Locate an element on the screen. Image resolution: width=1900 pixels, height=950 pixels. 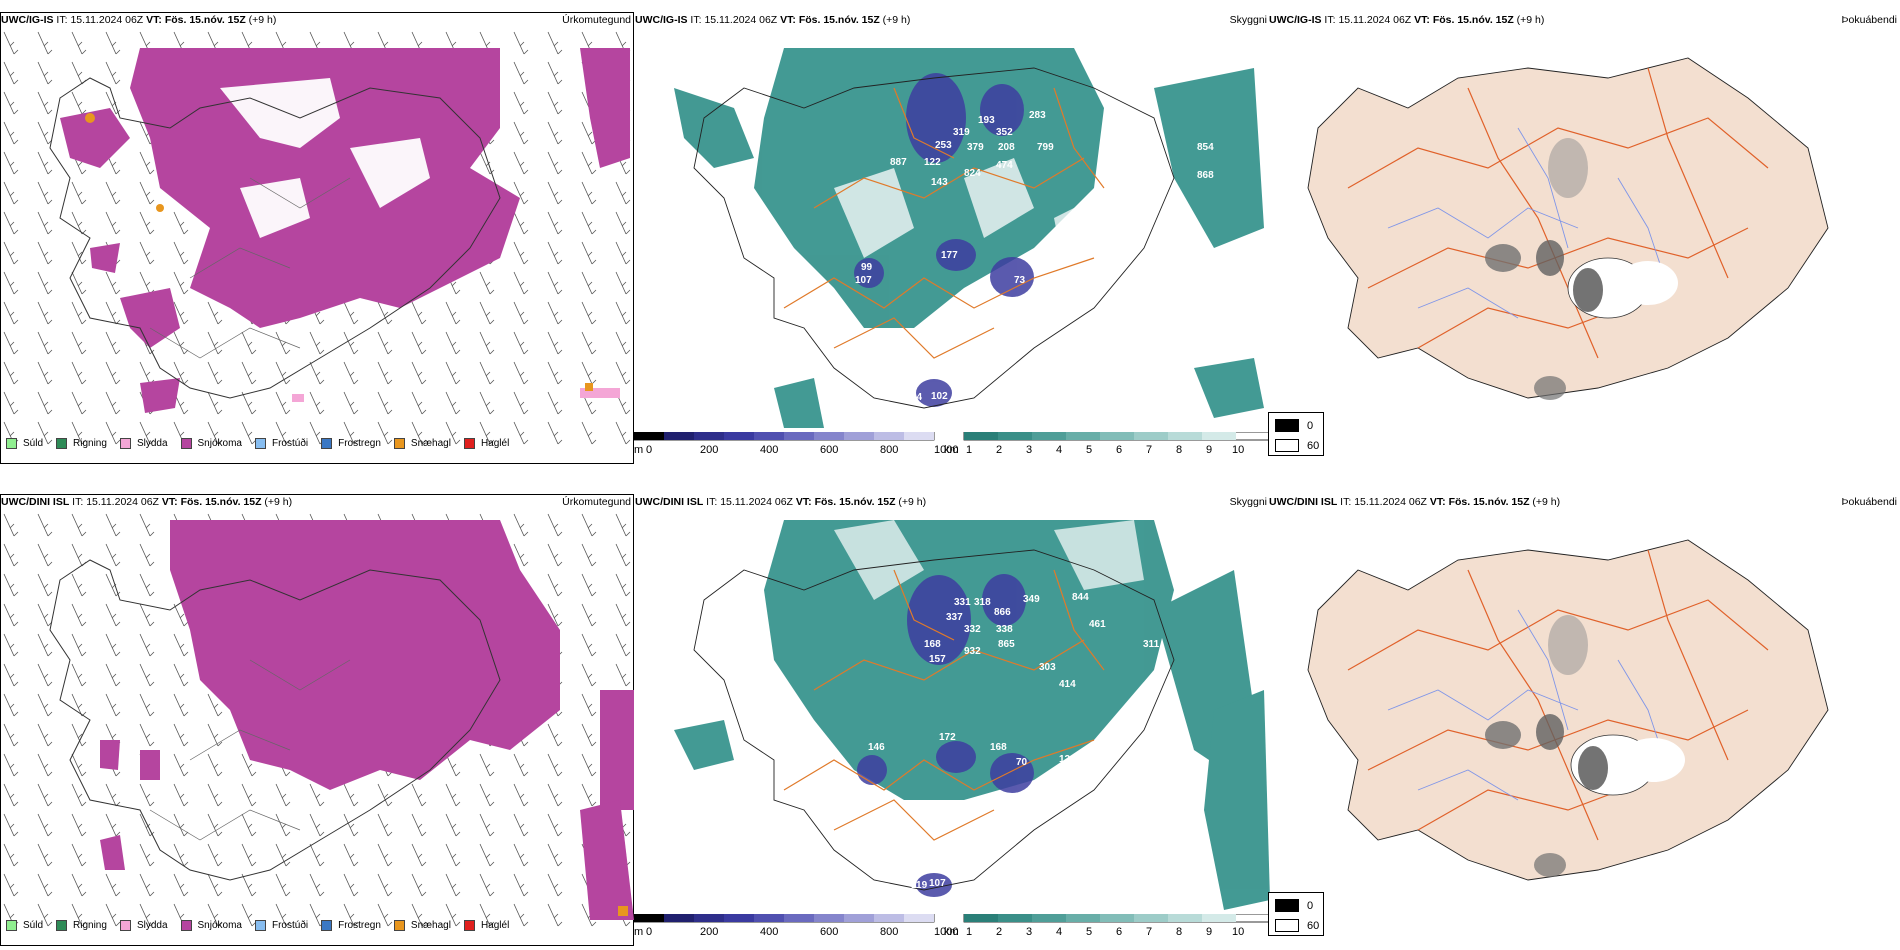
vis-label: 319 is located at coordinates (961, 132).